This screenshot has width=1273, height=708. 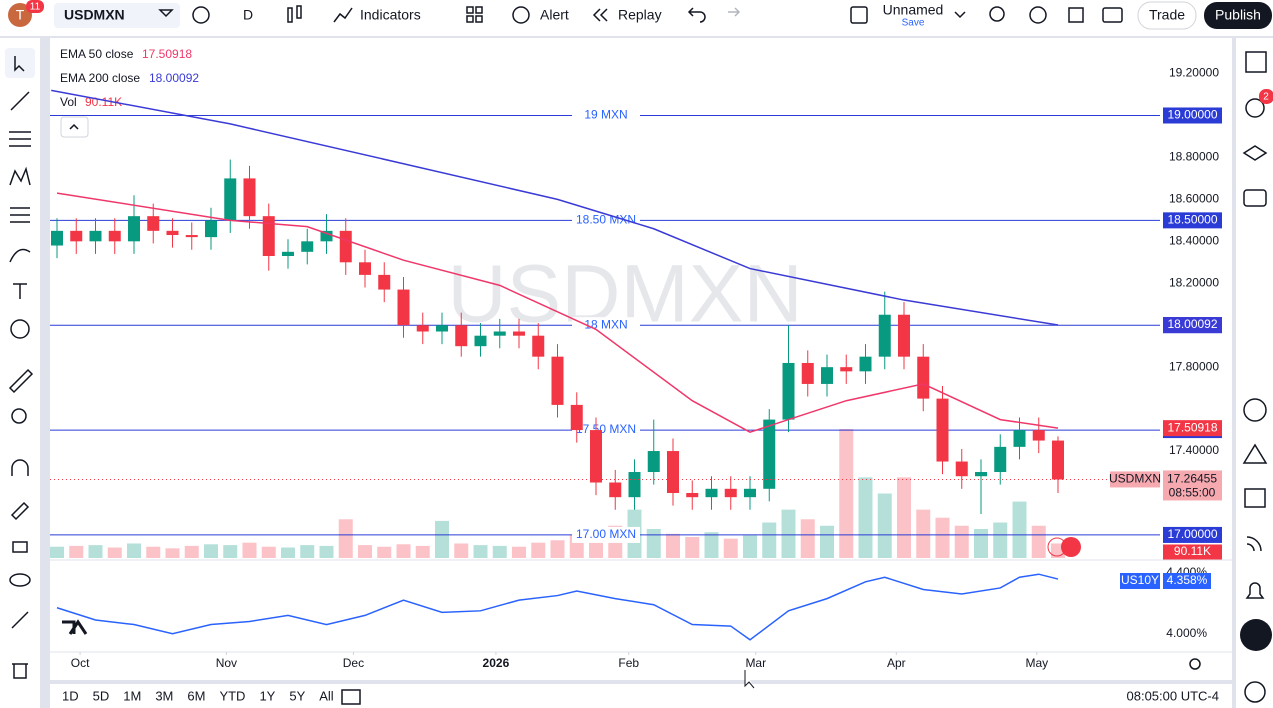 I want to click on trash, so click(x=20, y=671).